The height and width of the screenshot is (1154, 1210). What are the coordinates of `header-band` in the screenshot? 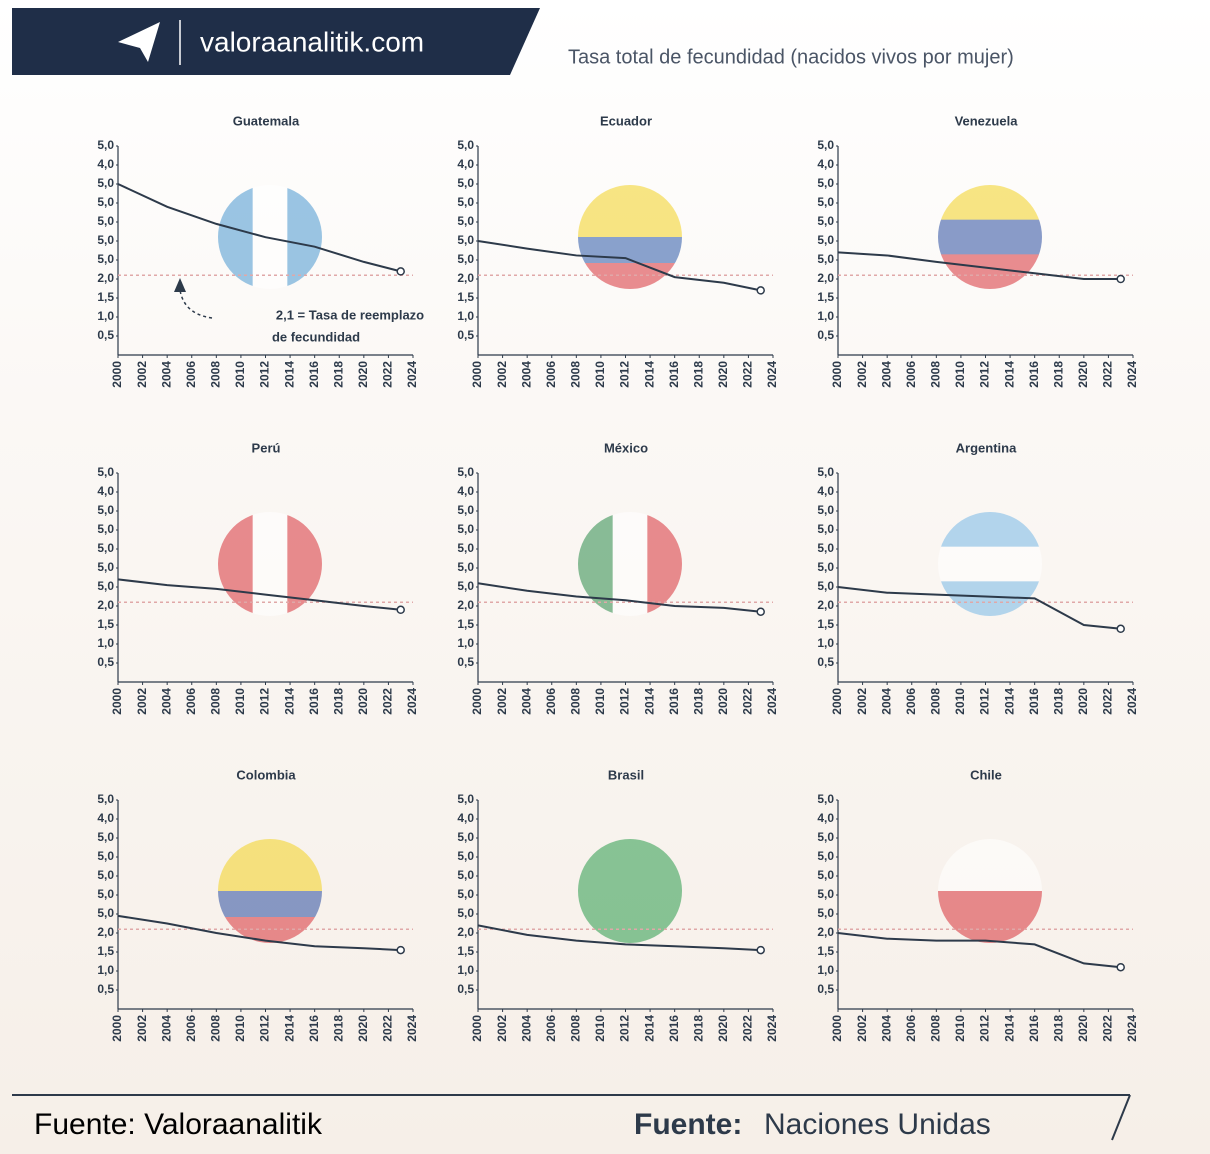 It's located at (276, 41).